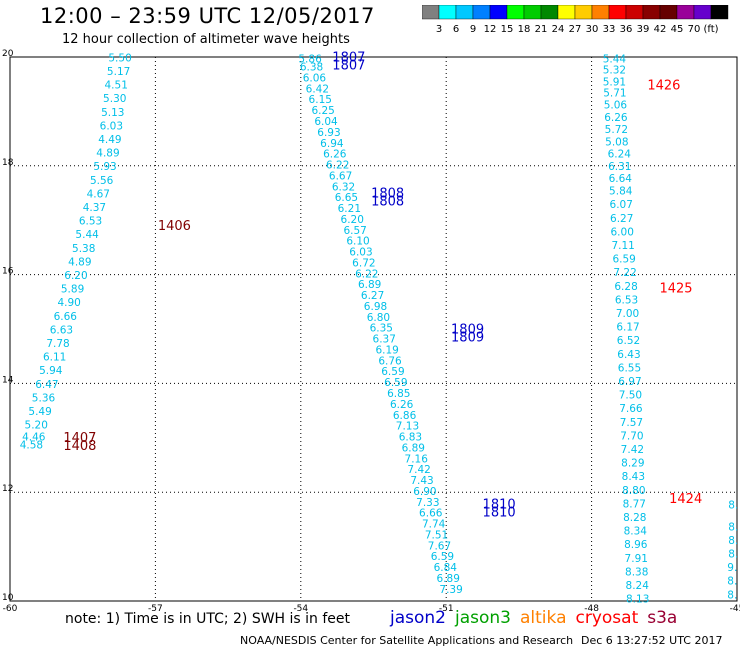 The width and height of the screenshot is (740, 650). I want to click on wave-height-value: 6.35, so click(381, 329).